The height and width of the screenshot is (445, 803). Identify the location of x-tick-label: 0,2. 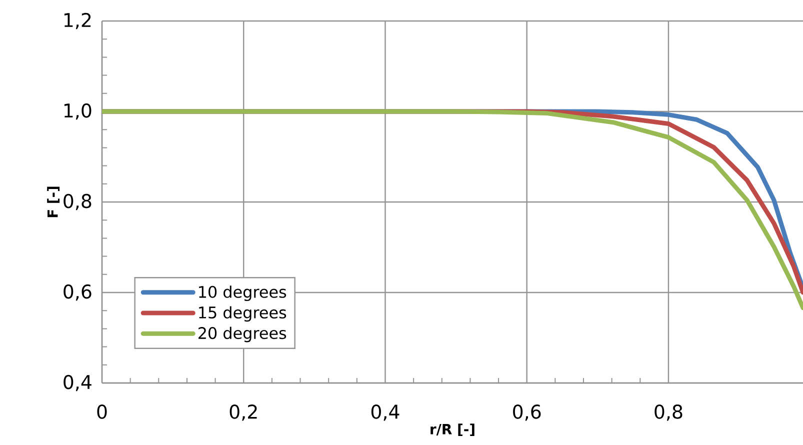
(243, 412).